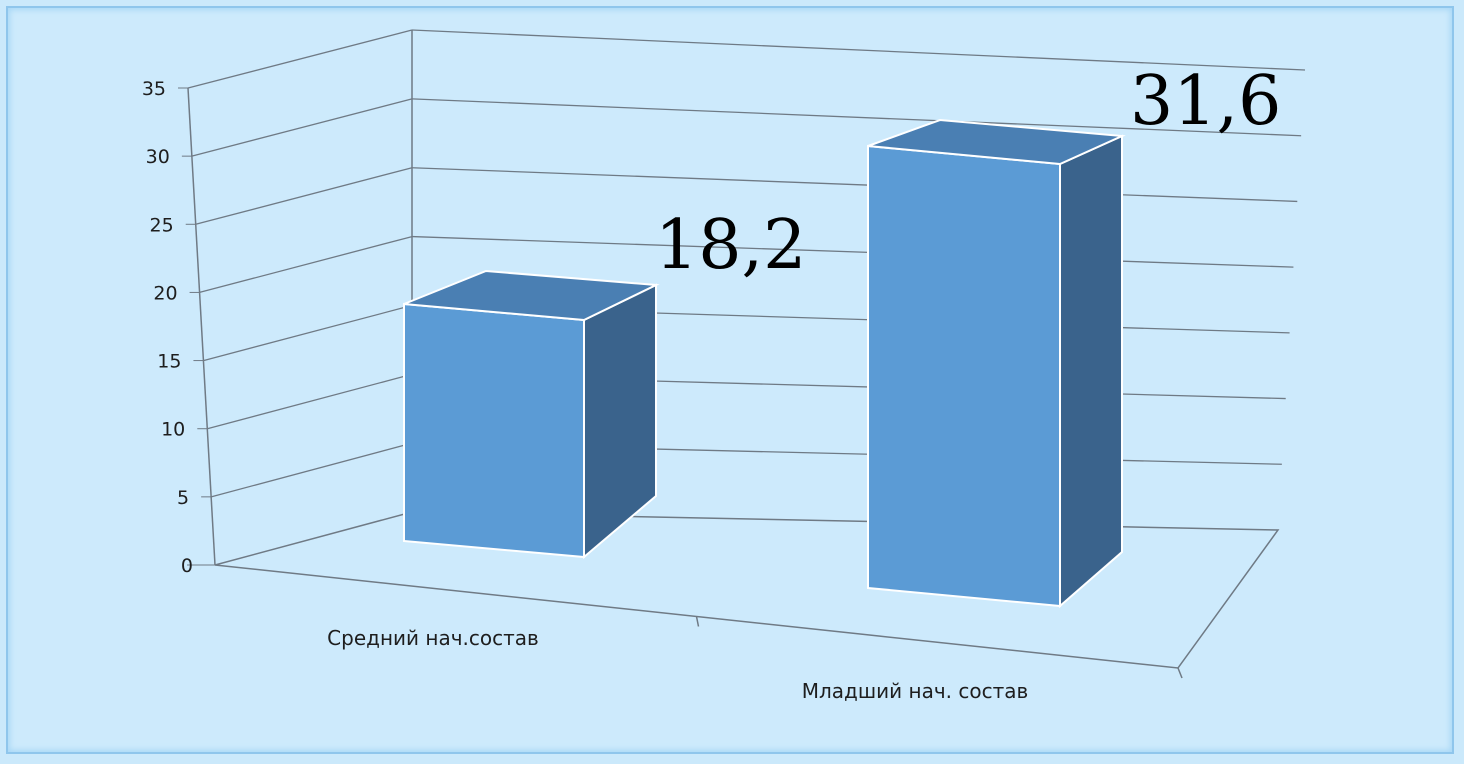  Describe the element at coordinates (158, 157) in the screenshot. I see `y-tick-label: 30` at that location.